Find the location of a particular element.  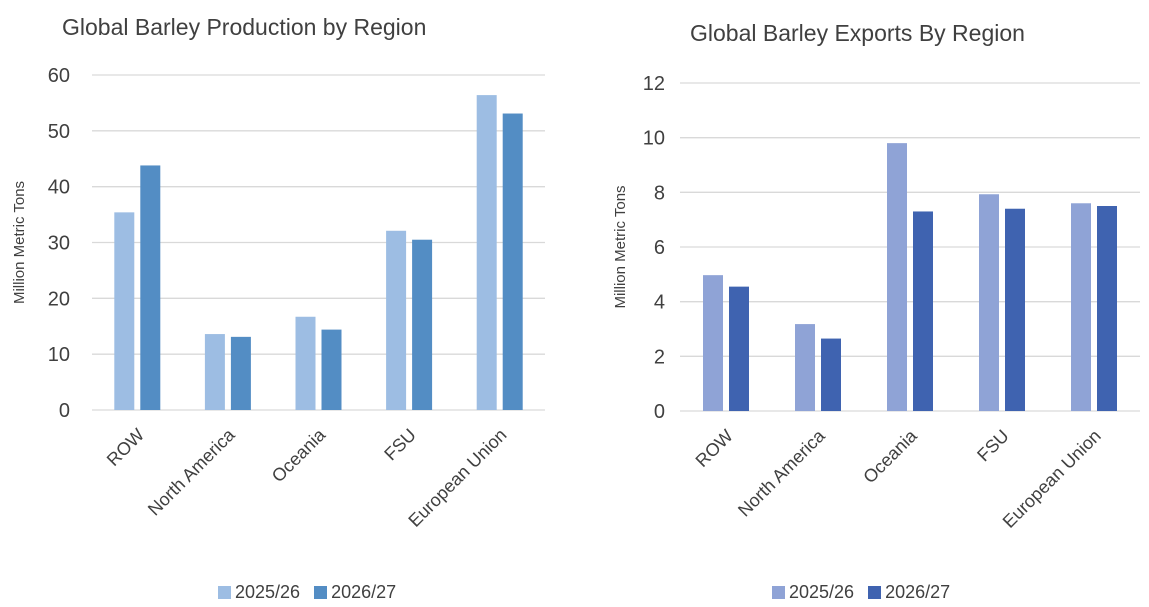

y-tick-label: 30 is located at coordinates (59, 244).